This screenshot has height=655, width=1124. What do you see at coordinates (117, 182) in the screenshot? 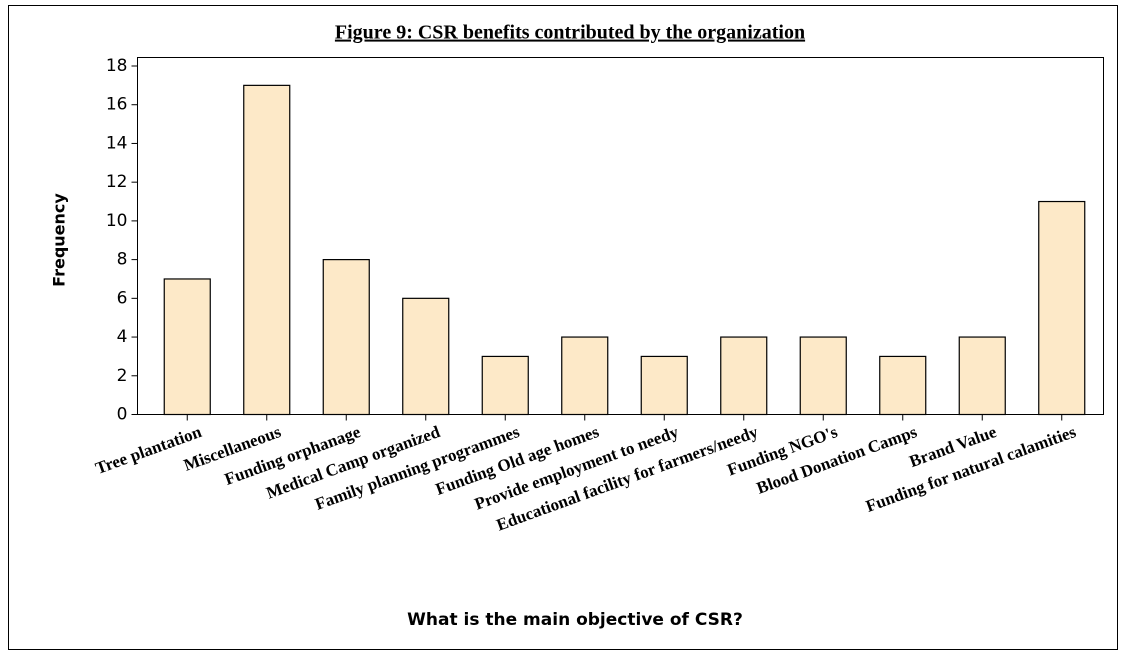
I see `y-tick-label: 12` at bounding box center [117, 182].